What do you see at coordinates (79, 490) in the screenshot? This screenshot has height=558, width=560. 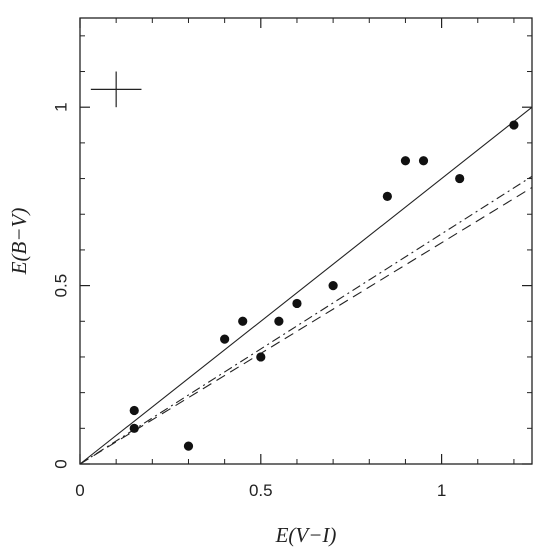 I see `x-tick-label: 0` at bounding box center [79, 490].